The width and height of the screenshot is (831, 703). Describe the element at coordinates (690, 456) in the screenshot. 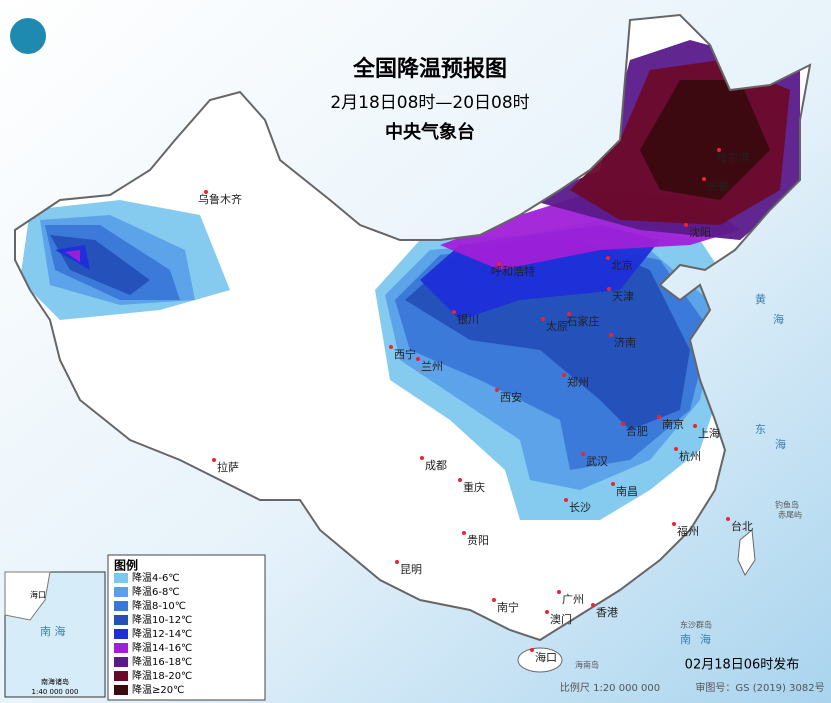

I see `city-label: 杭州` at that location.